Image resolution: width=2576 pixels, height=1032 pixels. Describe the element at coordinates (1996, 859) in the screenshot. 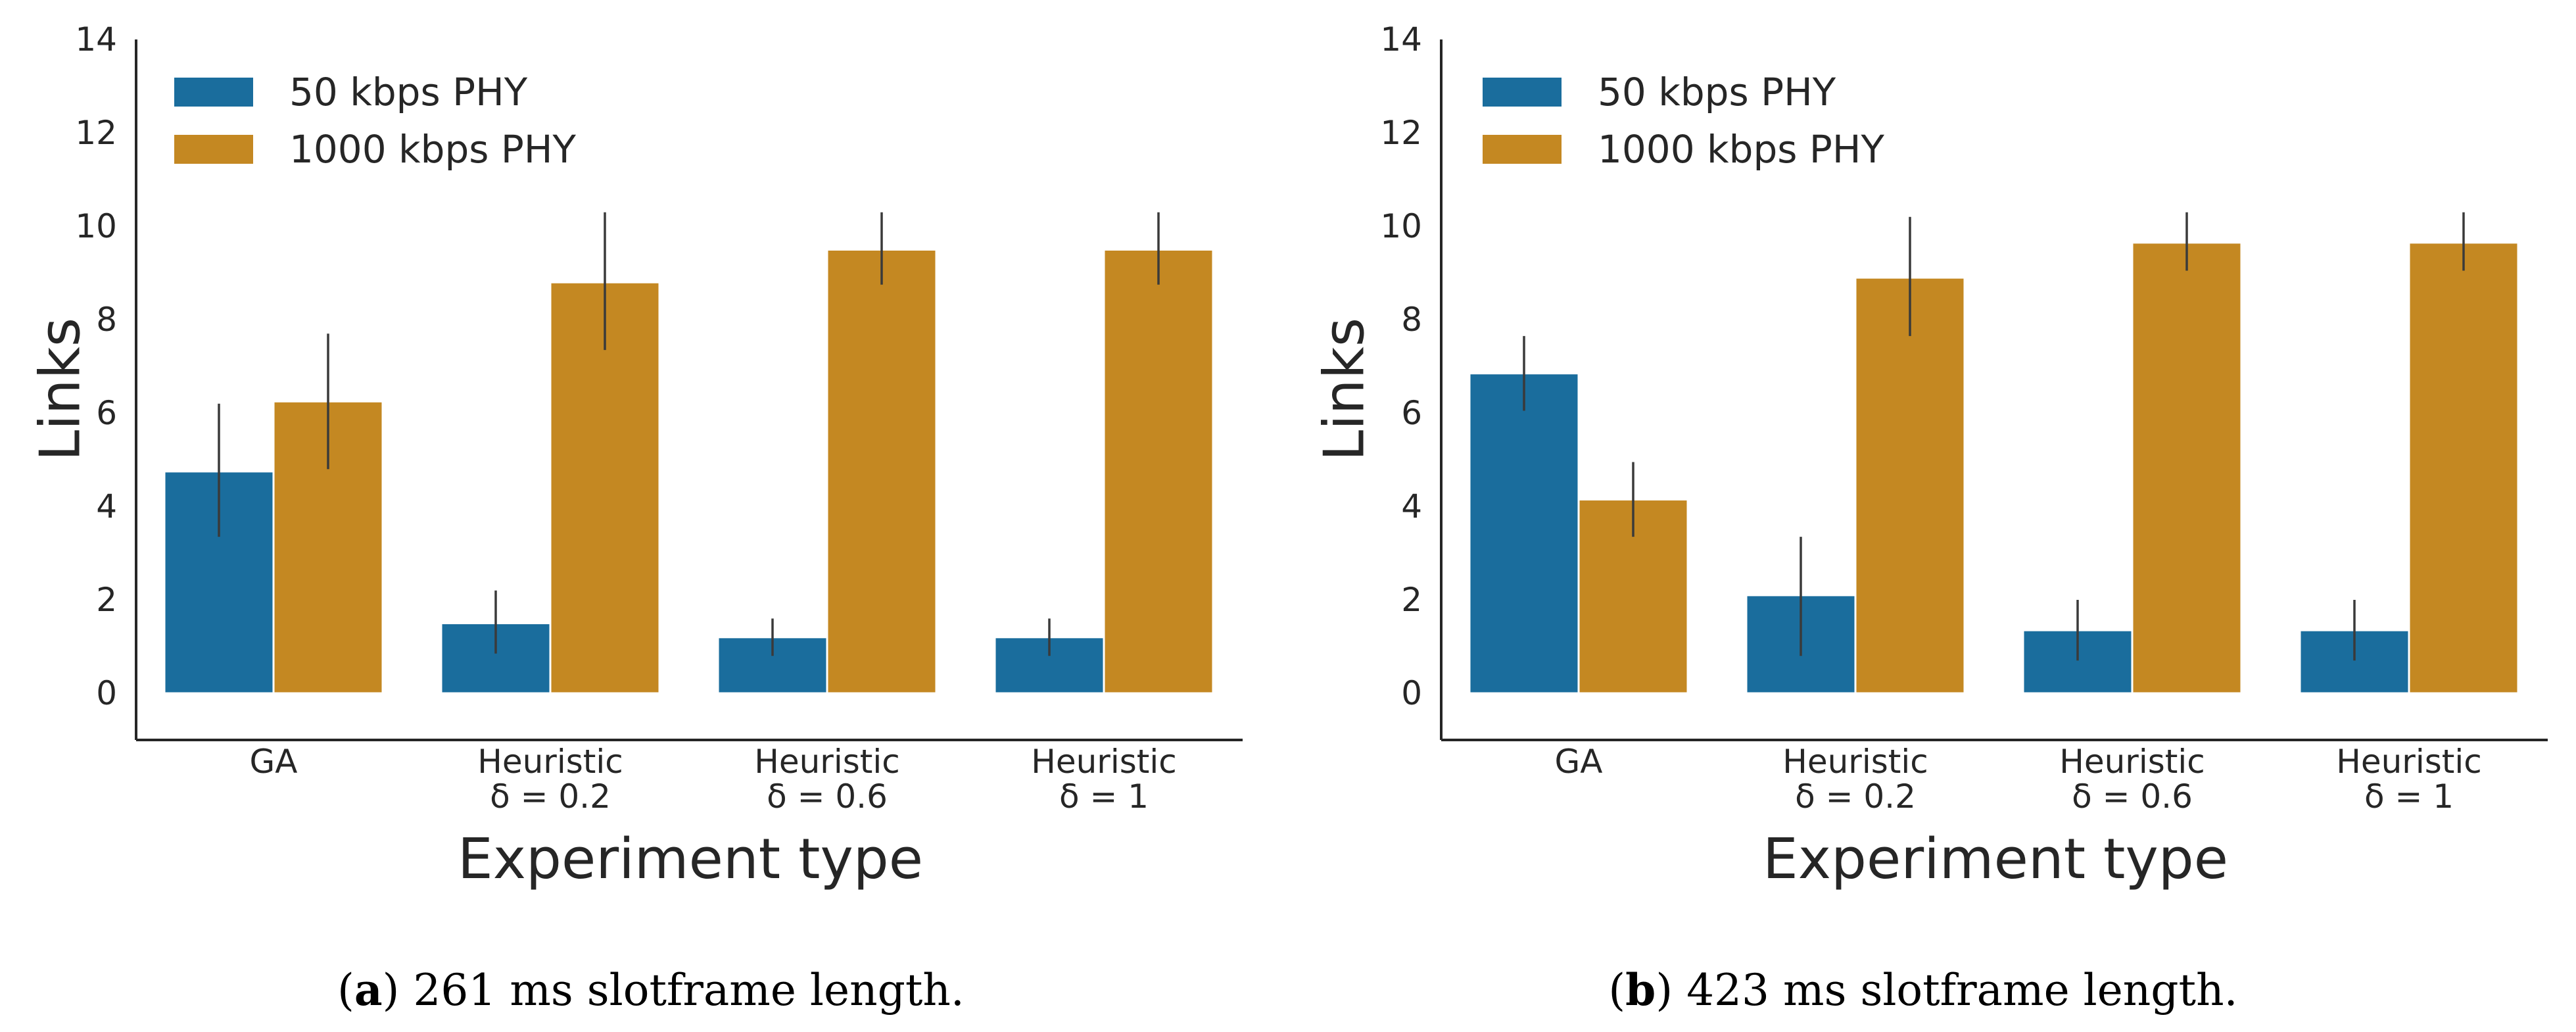

I see `x-axis-title-b: Experiment type` at that location.